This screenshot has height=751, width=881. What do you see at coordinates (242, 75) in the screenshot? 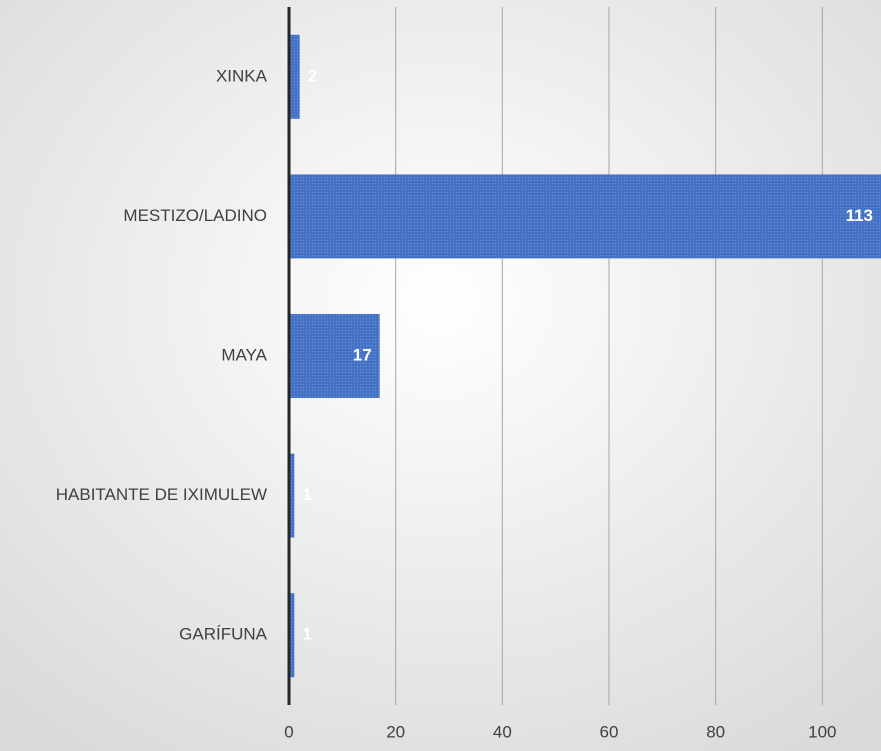
I see `y-tick-label: XINKA` at bounding box center [242, 75].